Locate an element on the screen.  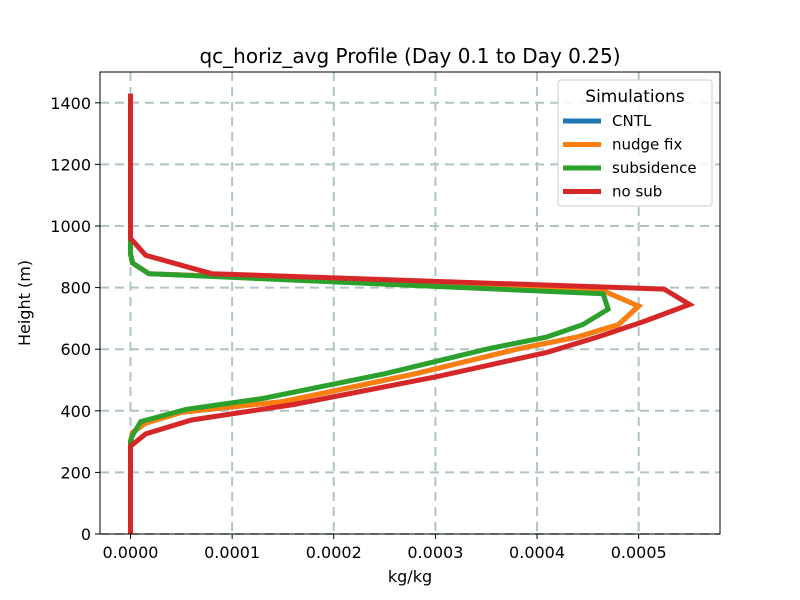
x-tick-label: 0.0002 is located at coordinates (334, 552).